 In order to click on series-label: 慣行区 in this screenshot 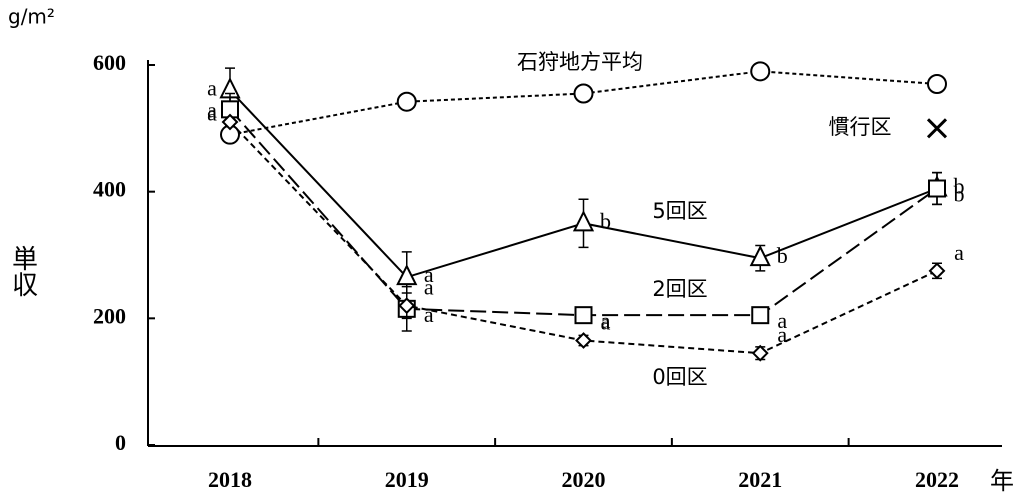, I will do `click(860, 127)`.